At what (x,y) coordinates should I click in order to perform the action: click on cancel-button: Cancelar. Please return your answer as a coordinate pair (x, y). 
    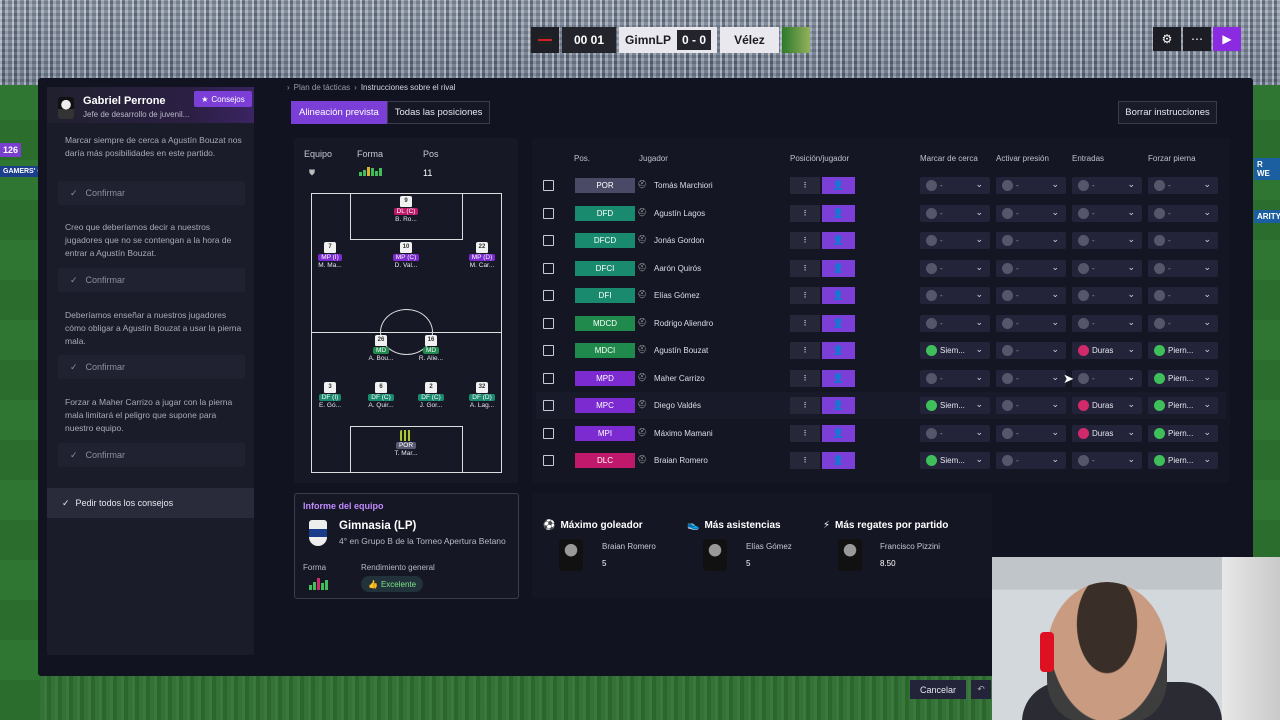
    Looking at the image, I should click on (938, 689).